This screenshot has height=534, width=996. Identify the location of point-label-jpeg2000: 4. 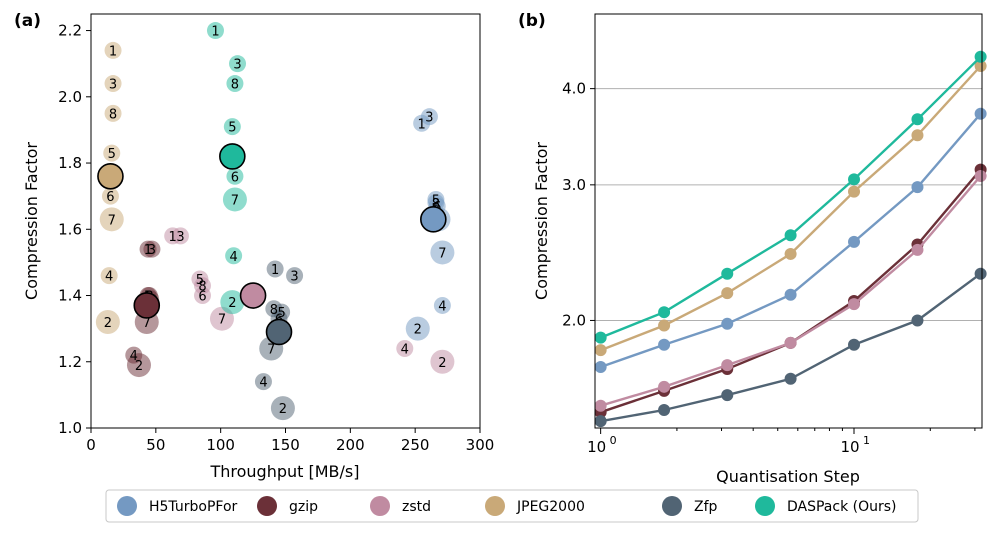
(109, 277).